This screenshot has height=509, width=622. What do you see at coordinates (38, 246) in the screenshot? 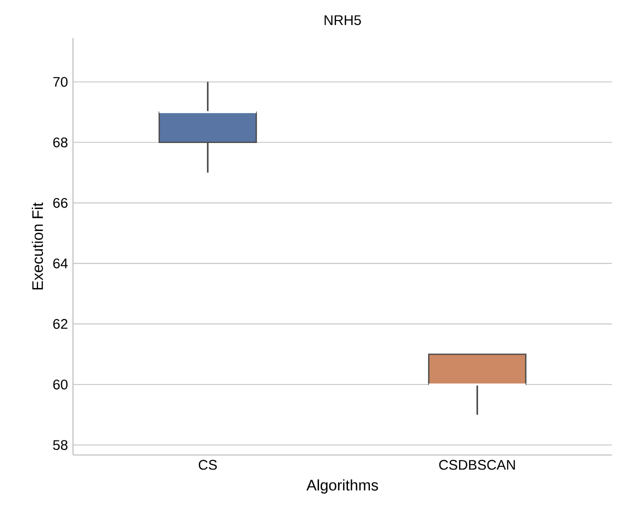
I see `y-axis-title: Execution Fit` at bounding box center [38, 246].